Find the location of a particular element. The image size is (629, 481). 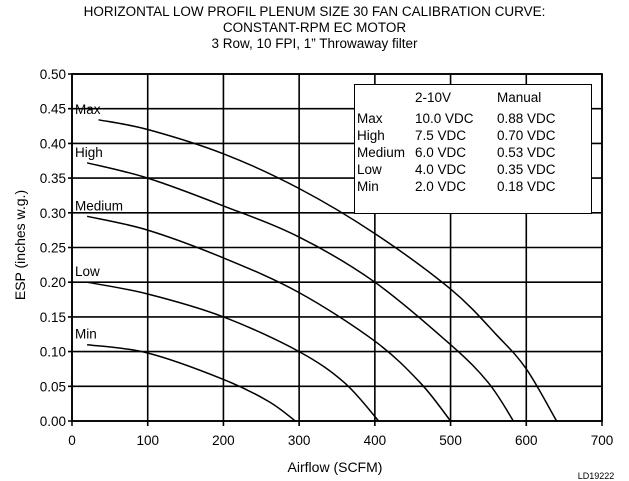

y-tick-label: 0.30 is located at coordinates (53, 213).